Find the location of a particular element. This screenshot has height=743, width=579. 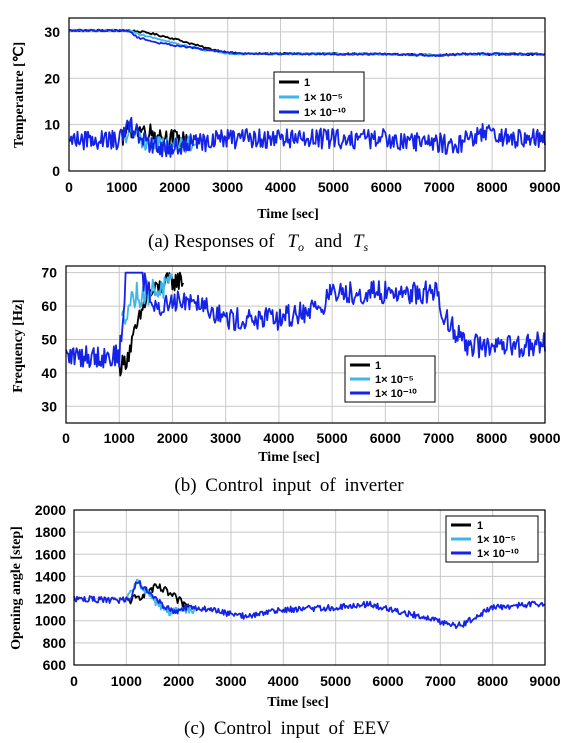

series-line-1-upper is located at coordinates (307, 42).